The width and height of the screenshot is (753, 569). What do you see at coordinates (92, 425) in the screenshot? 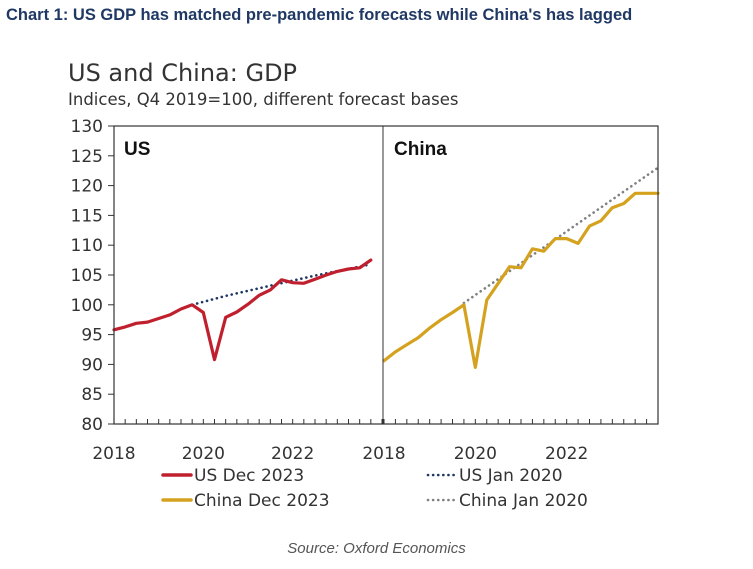
I see `y-tick-label: 80` at bounding box center [92, 425].